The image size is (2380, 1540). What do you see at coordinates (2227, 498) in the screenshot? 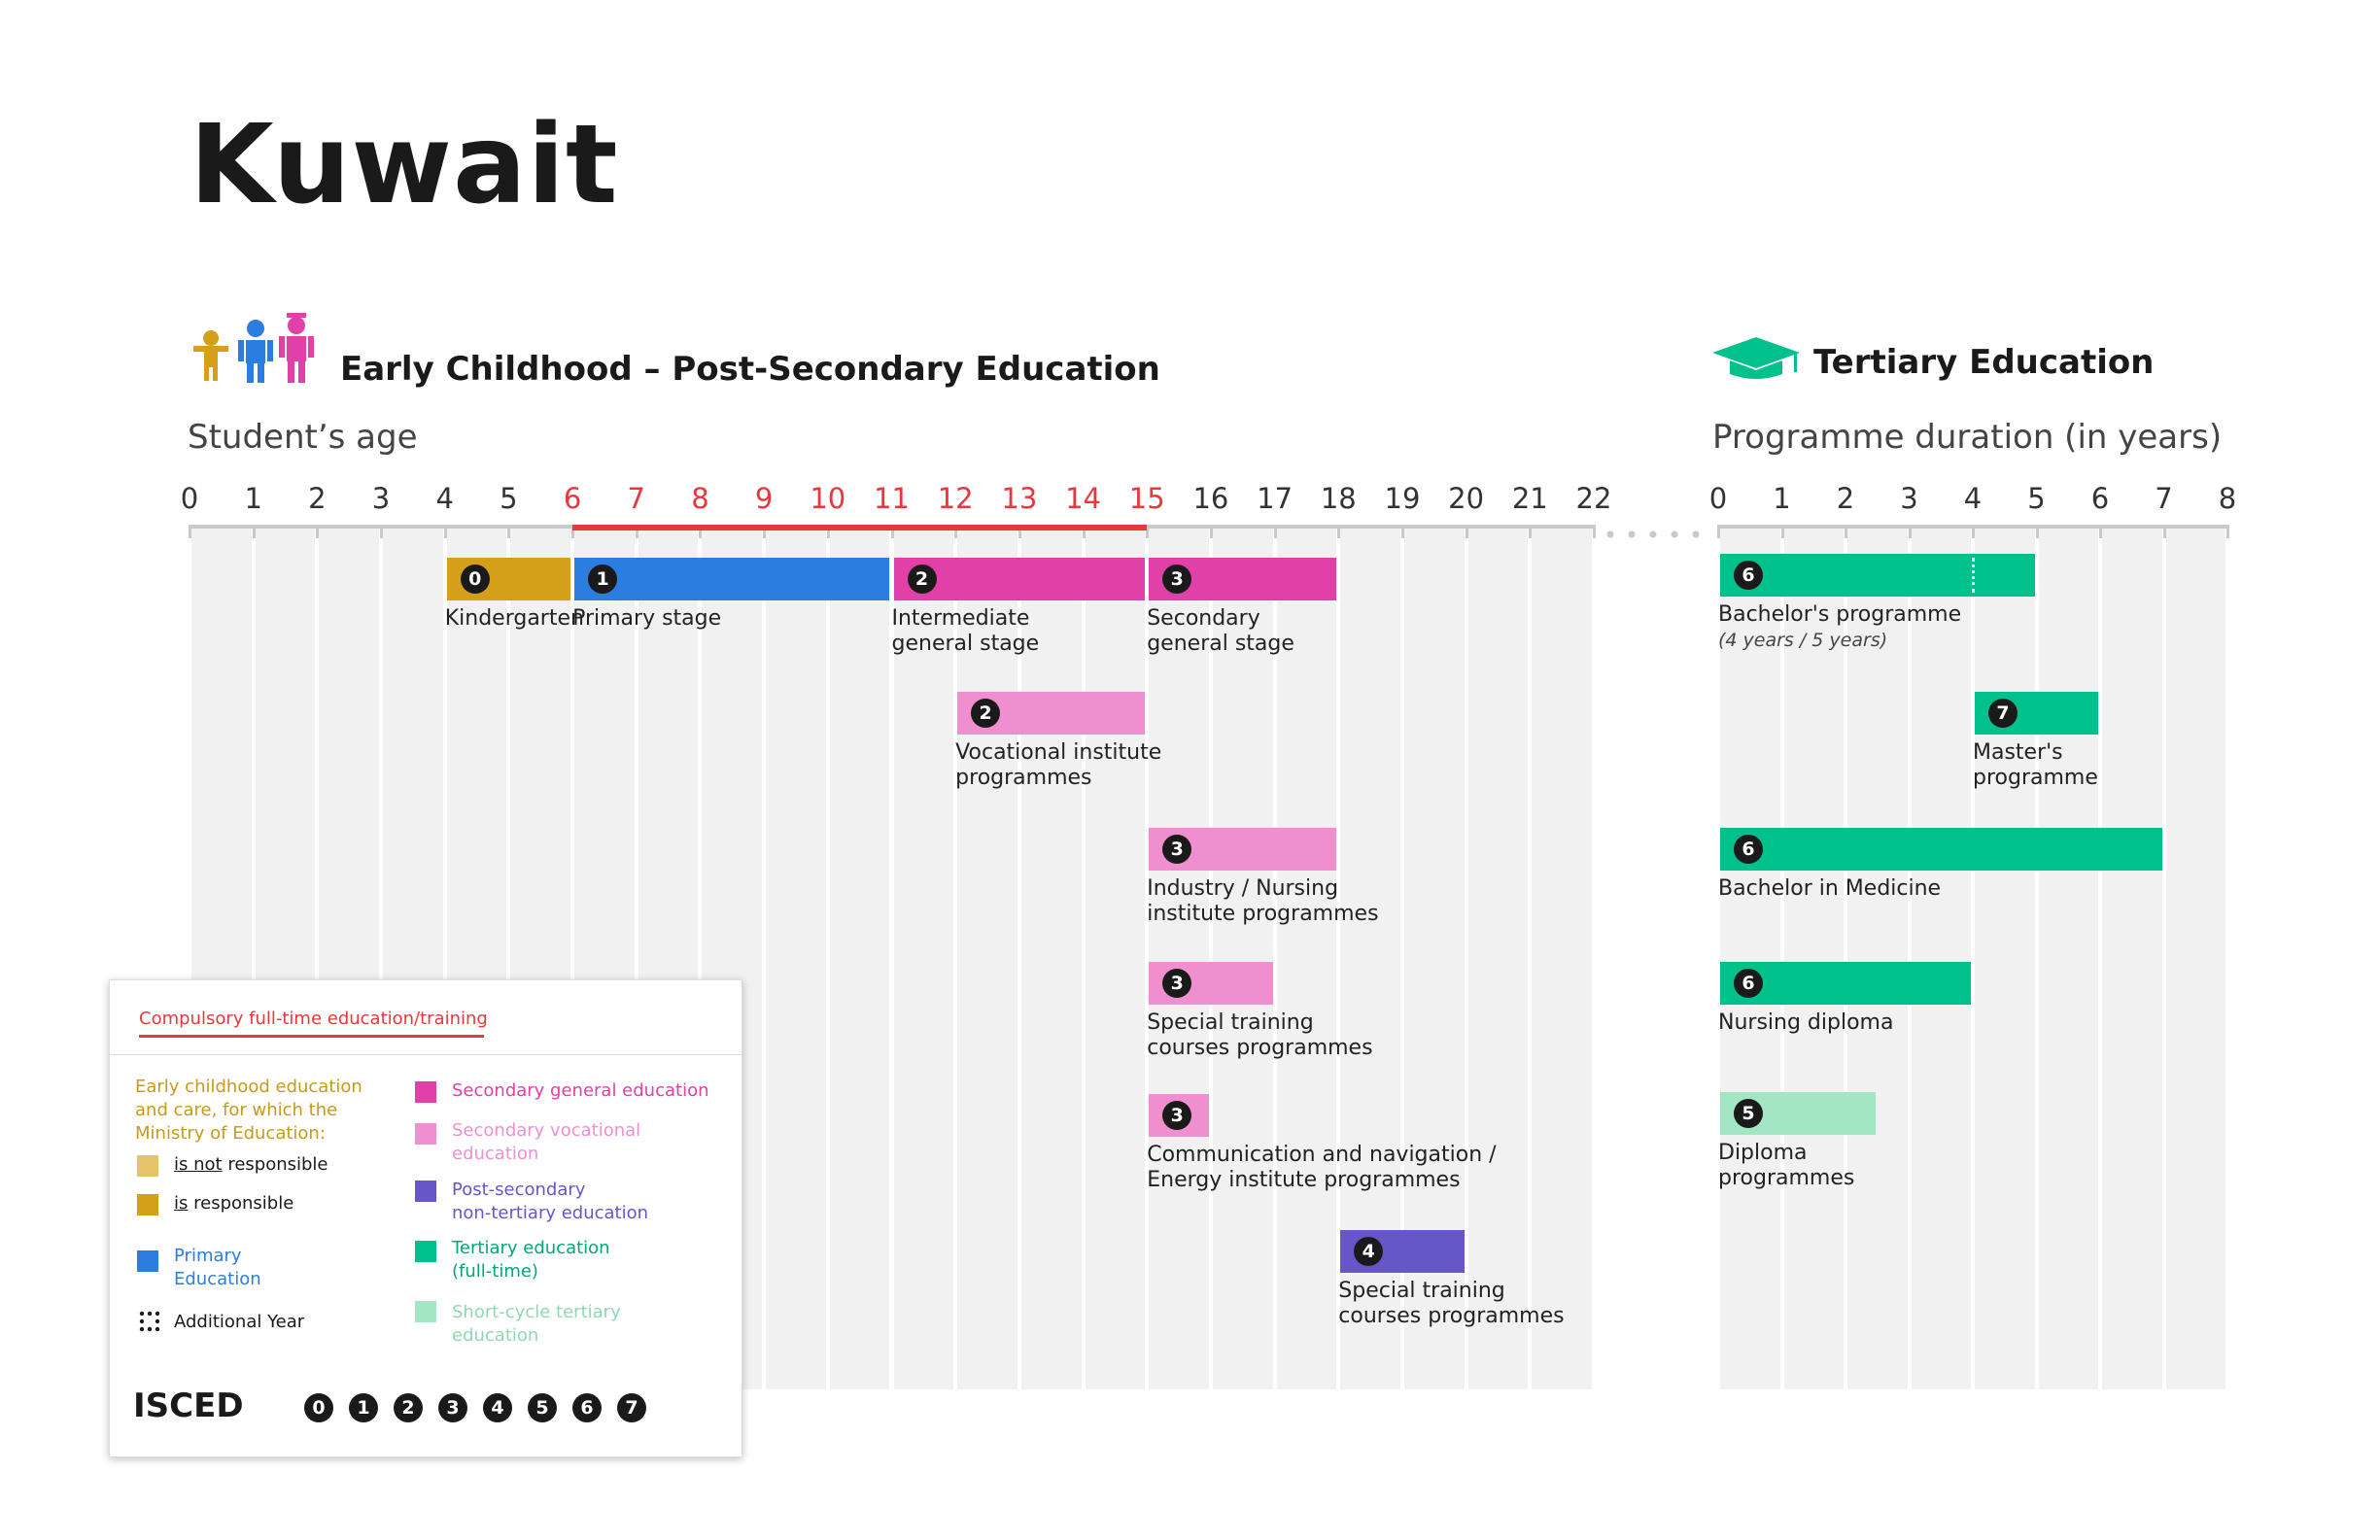
I see `axis-tick-label: 8` at bounding box center [2227, 498].